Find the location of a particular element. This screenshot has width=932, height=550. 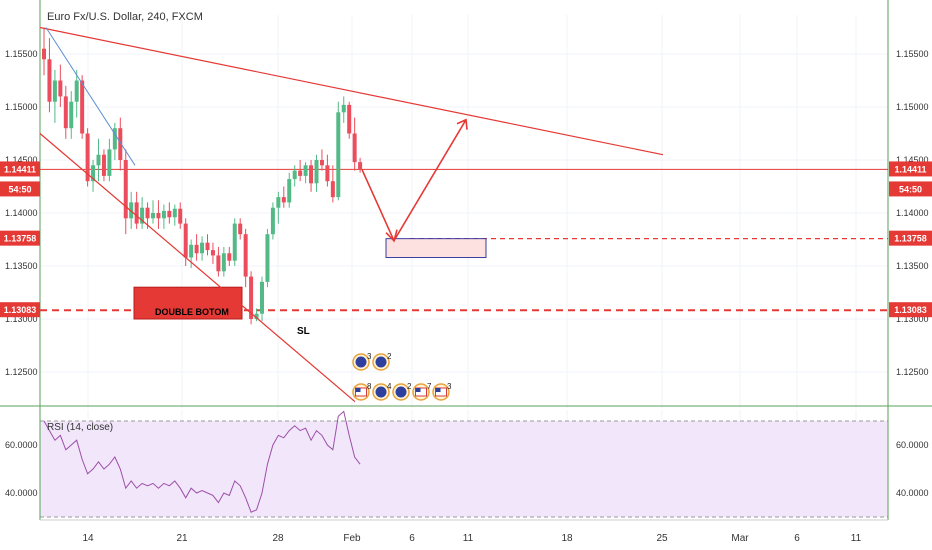

chart-title: Euro Fx/U.S. Dollar, 240, FXCM is located at coordinates (125, 17).